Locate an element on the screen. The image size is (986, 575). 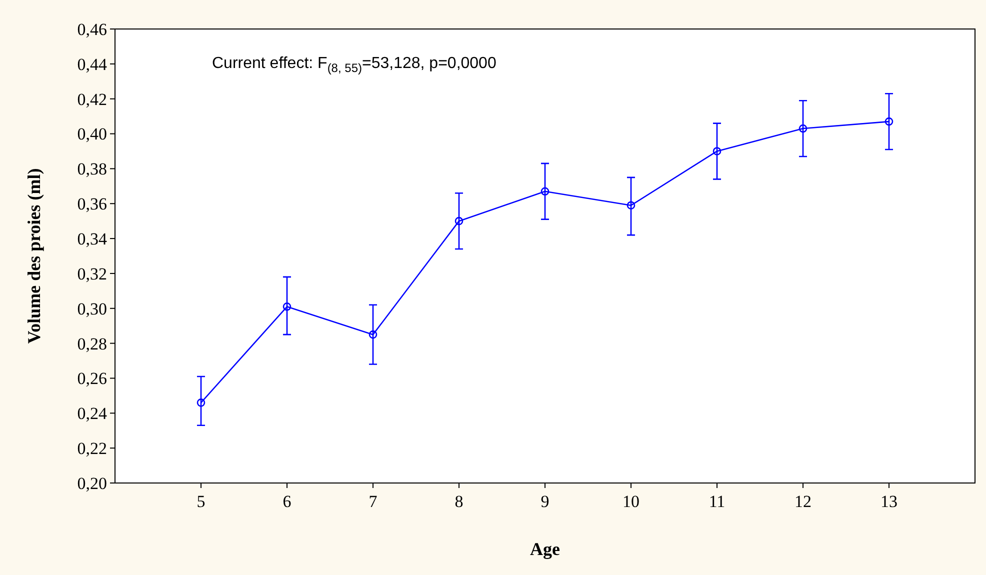
y-tick-label: 0,24 is located at coordinates (92, 414).